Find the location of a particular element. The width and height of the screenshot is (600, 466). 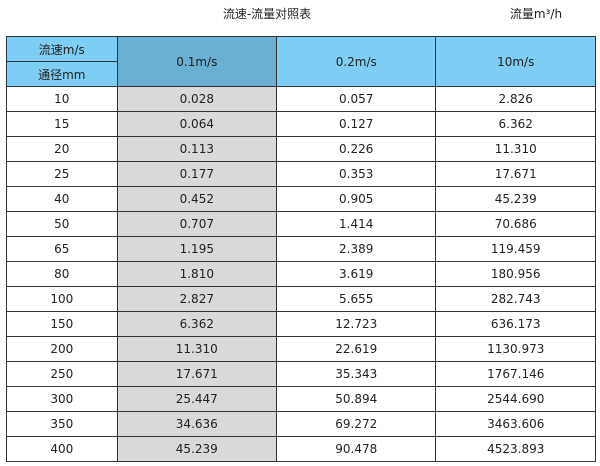

table-row: 15 0.064 0.127 6.362 is located at coordinates (301, 124).